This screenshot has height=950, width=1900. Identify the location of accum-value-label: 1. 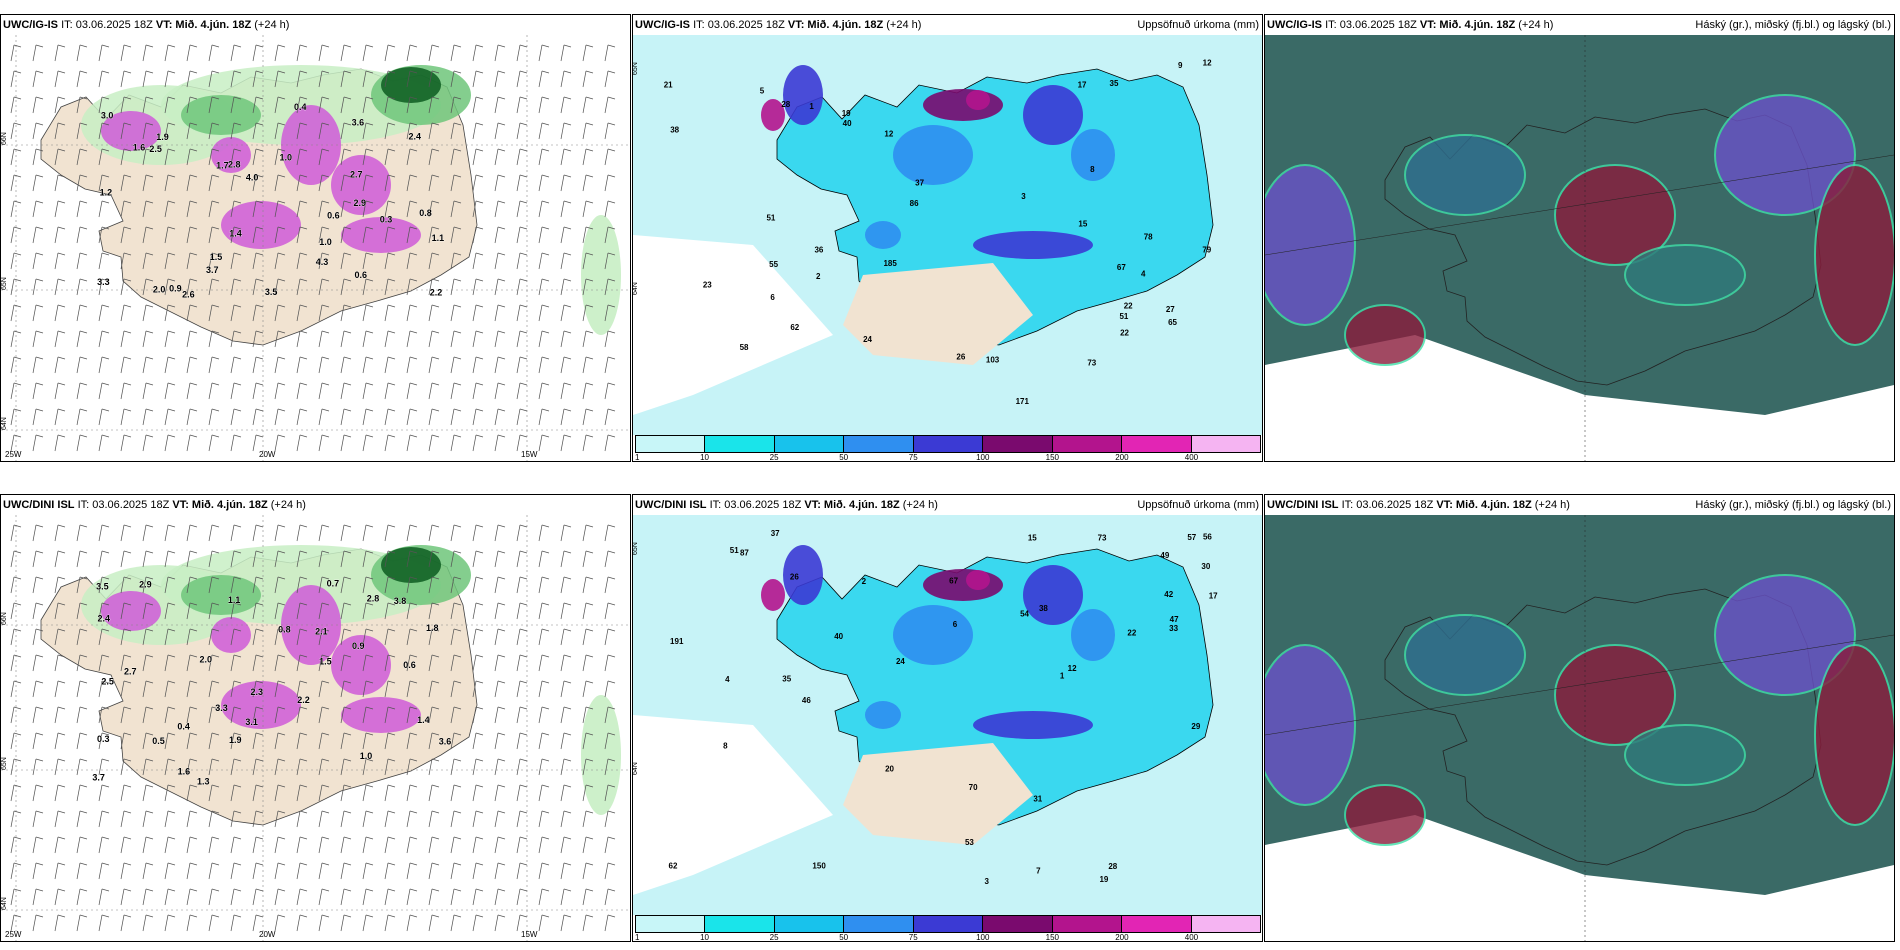
(1062, 675).